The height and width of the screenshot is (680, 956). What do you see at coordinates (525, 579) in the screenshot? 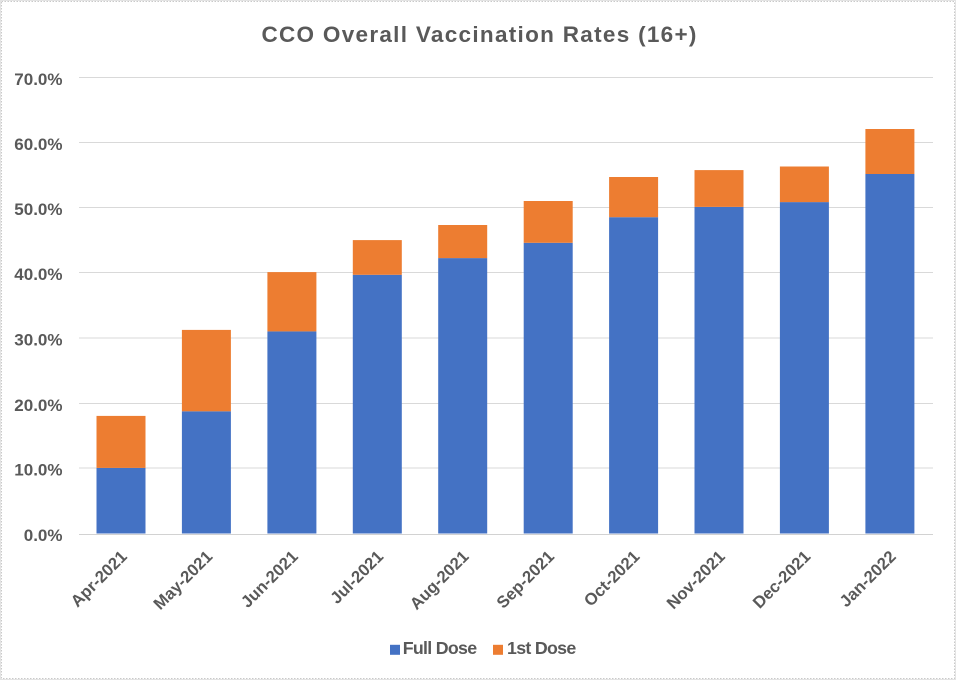
I see `svg-text: Sep-2021` at bounding box center [525, 579].